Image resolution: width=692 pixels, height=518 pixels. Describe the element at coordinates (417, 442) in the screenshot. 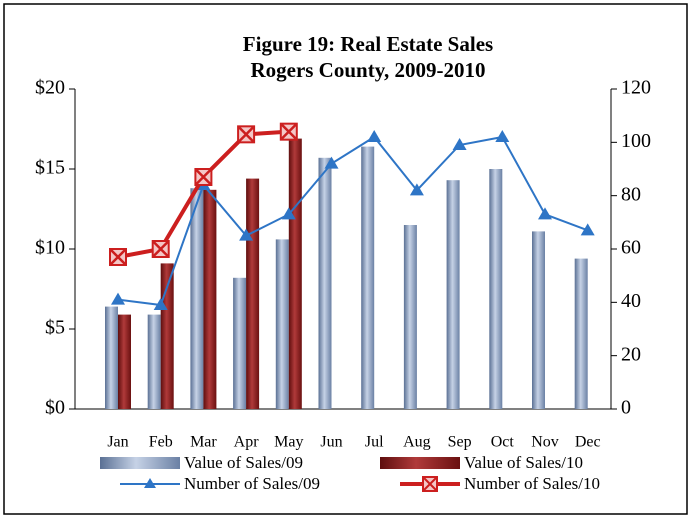

I see `x-tick-label: Aug` at that location.